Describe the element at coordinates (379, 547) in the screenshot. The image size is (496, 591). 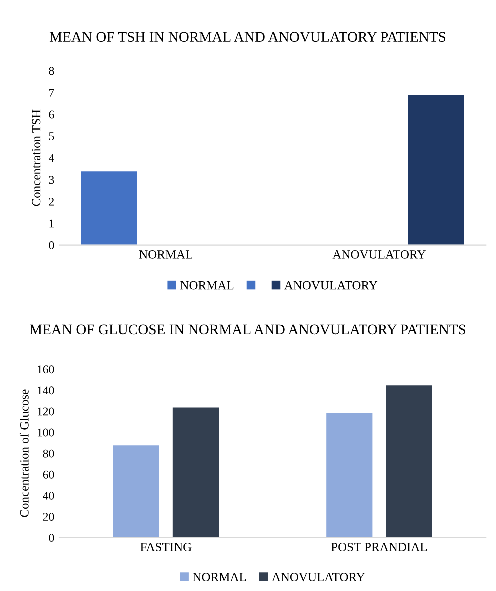
I see `x-tick-label: POST PRANDIAL` at that location.